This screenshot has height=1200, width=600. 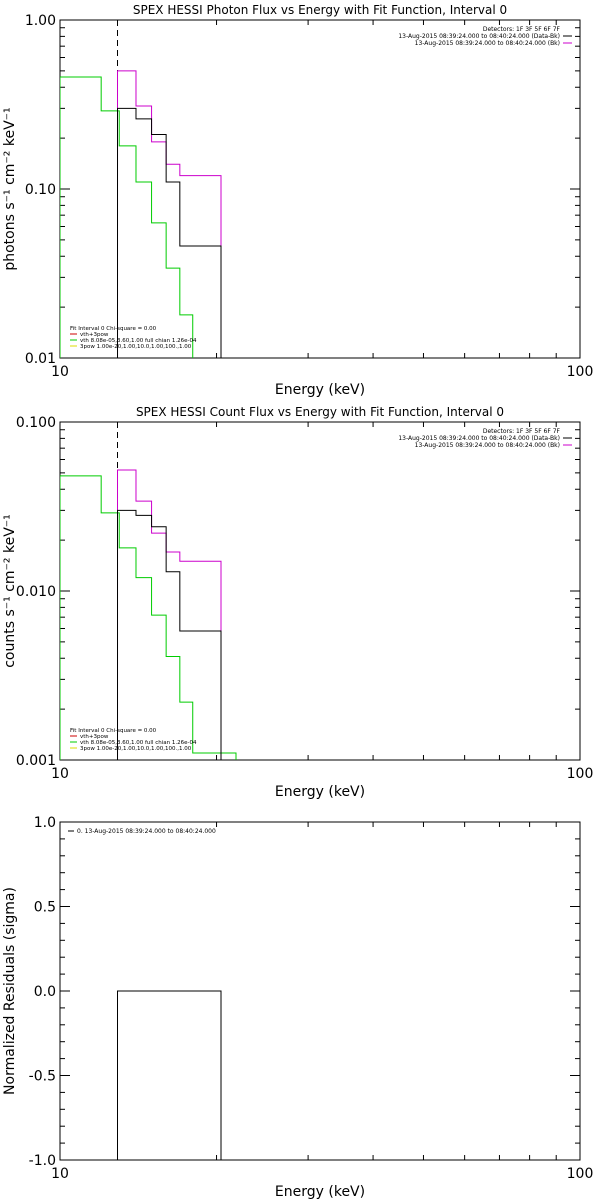 What do you see at coordinates (45, 823) in the screenshot?
I see `y-tick-label: 1.0` at bounding box center [45, 823].